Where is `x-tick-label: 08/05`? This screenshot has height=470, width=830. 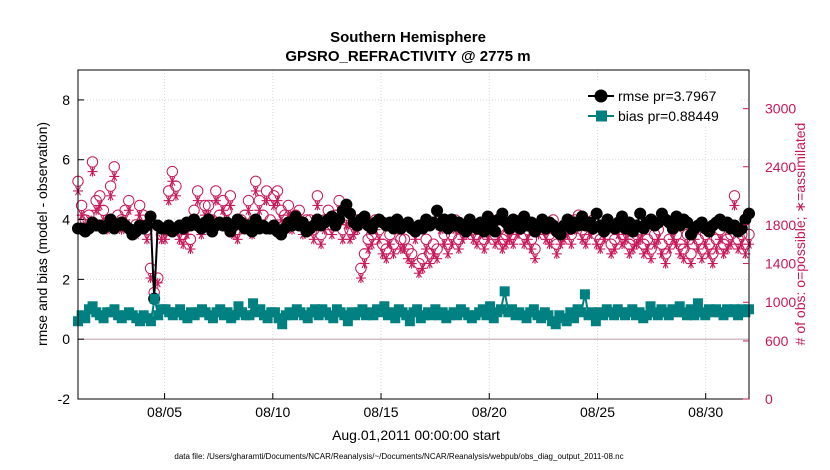
x-tick-label: 08/05 is located at coordinates (164, 412).